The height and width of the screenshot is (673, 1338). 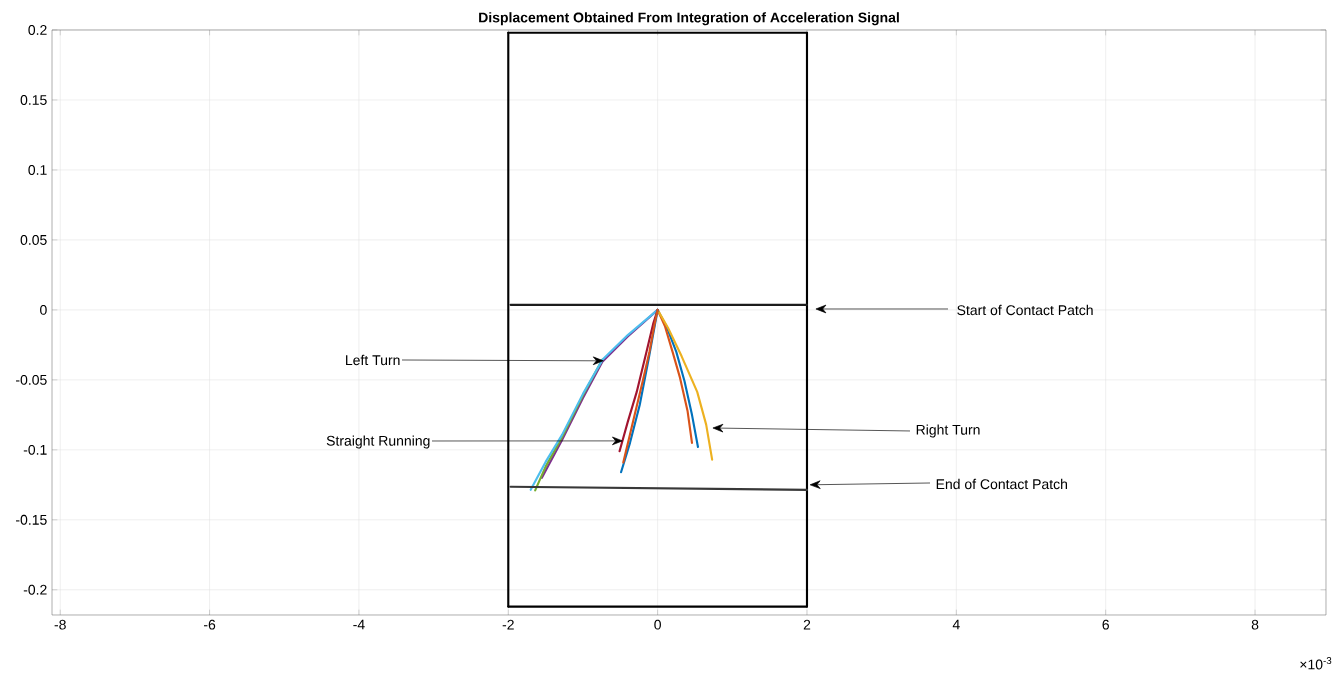 I want to click on y-tick-label: -0.15, so click(x=31, y=519).